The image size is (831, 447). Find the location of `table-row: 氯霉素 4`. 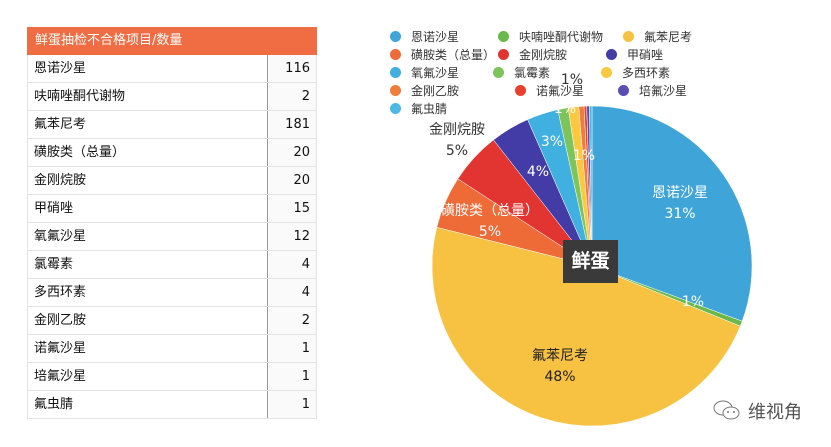

table-row: 氯霉素 4 is located at coordinates (172, 265).